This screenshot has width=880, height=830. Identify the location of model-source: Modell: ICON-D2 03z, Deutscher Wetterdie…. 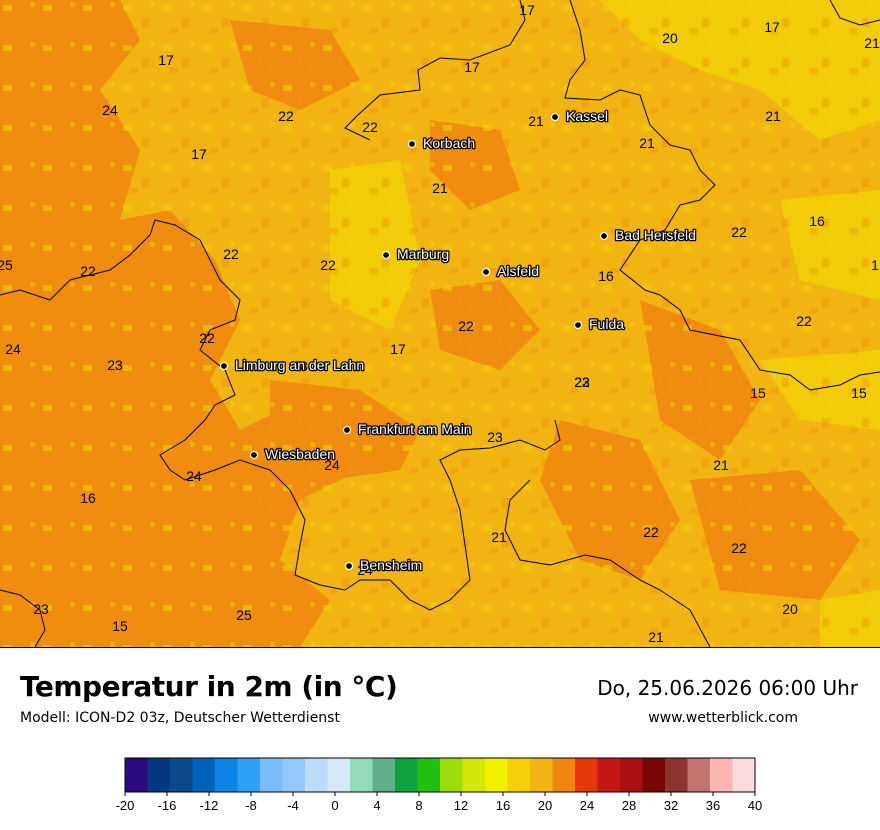
(180, 718).